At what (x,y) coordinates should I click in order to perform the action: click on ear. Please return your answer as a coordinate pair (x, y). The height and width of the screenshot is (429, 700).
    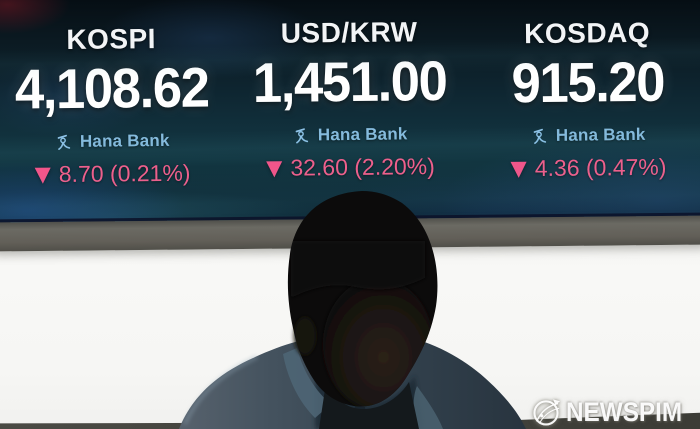
    Looking at the image, I should click on (305, 336).